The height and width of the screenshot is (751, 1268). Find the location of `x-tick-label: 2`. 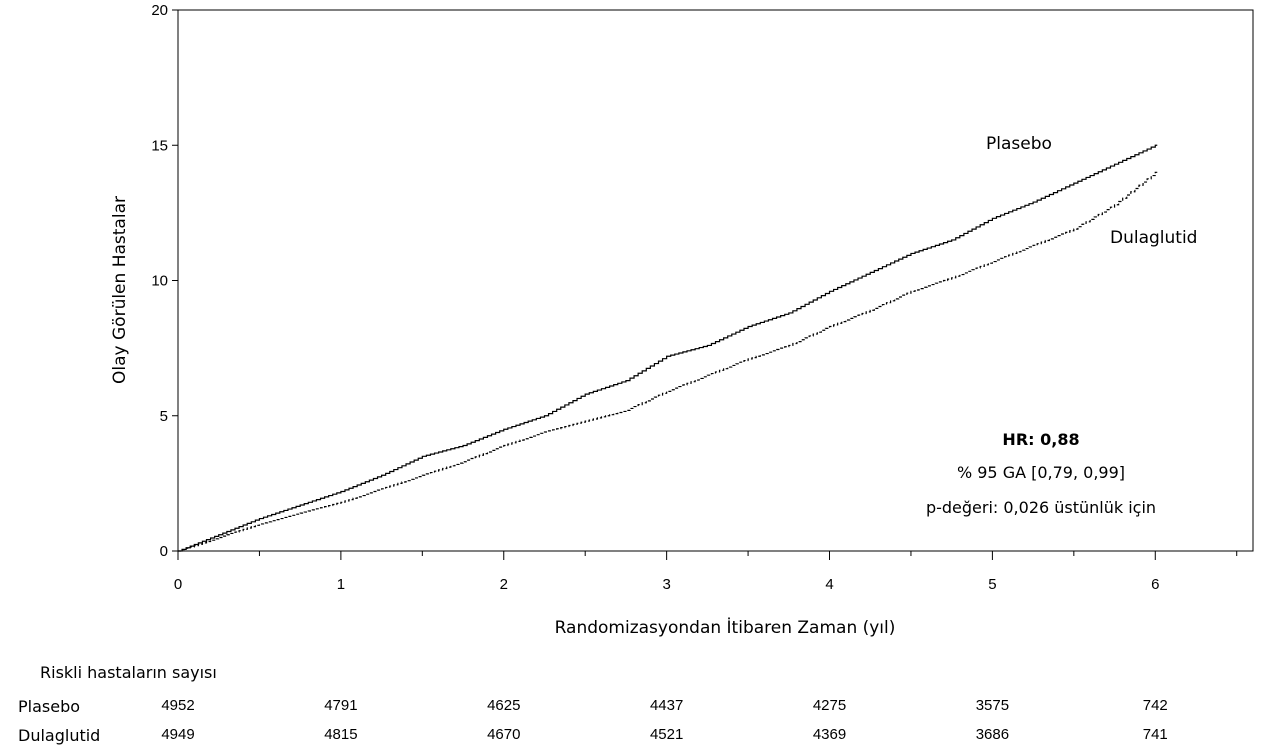

x-tick-label: 2 is located at coordinates (504, 584).